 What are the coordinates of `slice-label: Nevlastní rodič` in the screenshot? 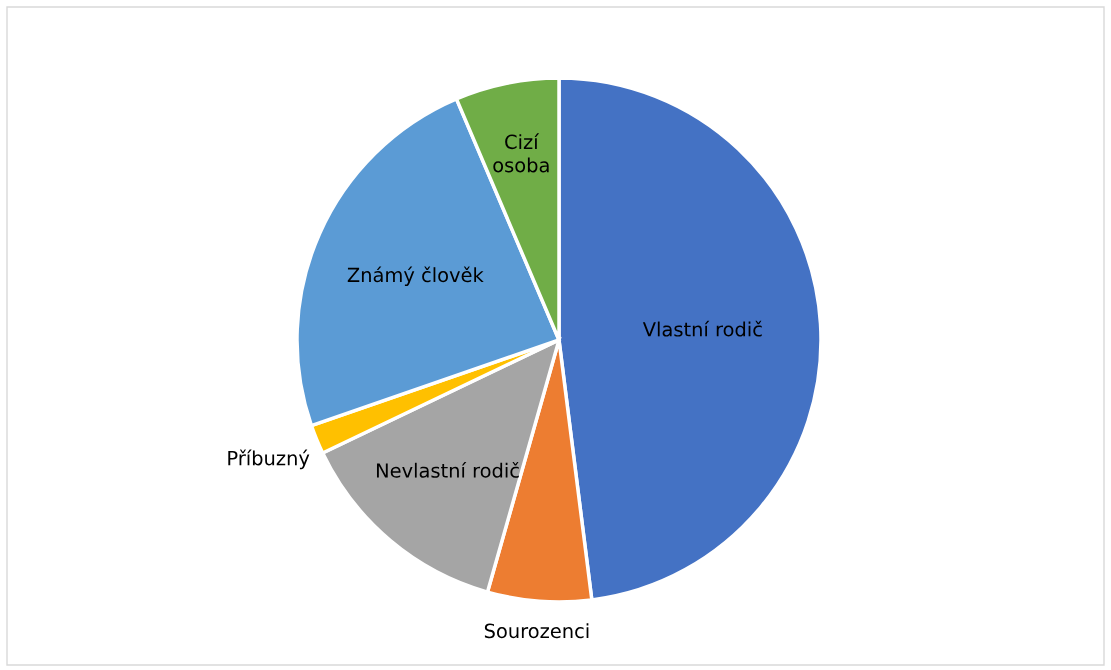 It's located at (447, 470).